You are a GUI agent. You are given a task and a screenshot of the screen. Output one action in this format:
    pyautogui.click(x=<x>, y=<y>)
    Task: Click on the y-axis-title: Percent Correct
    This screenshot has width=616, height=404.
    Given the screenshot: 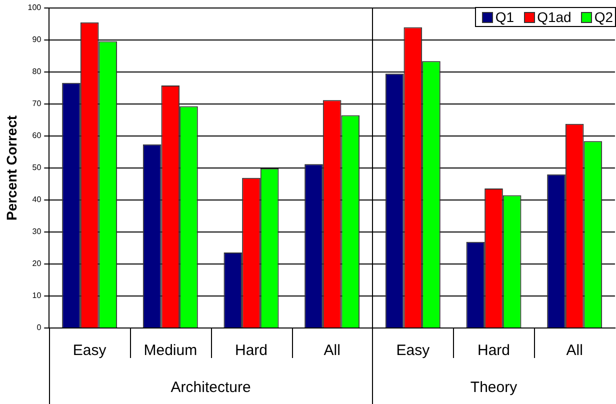 What is the action you would take?
    pyautogui.click(x=11, y=168)
    